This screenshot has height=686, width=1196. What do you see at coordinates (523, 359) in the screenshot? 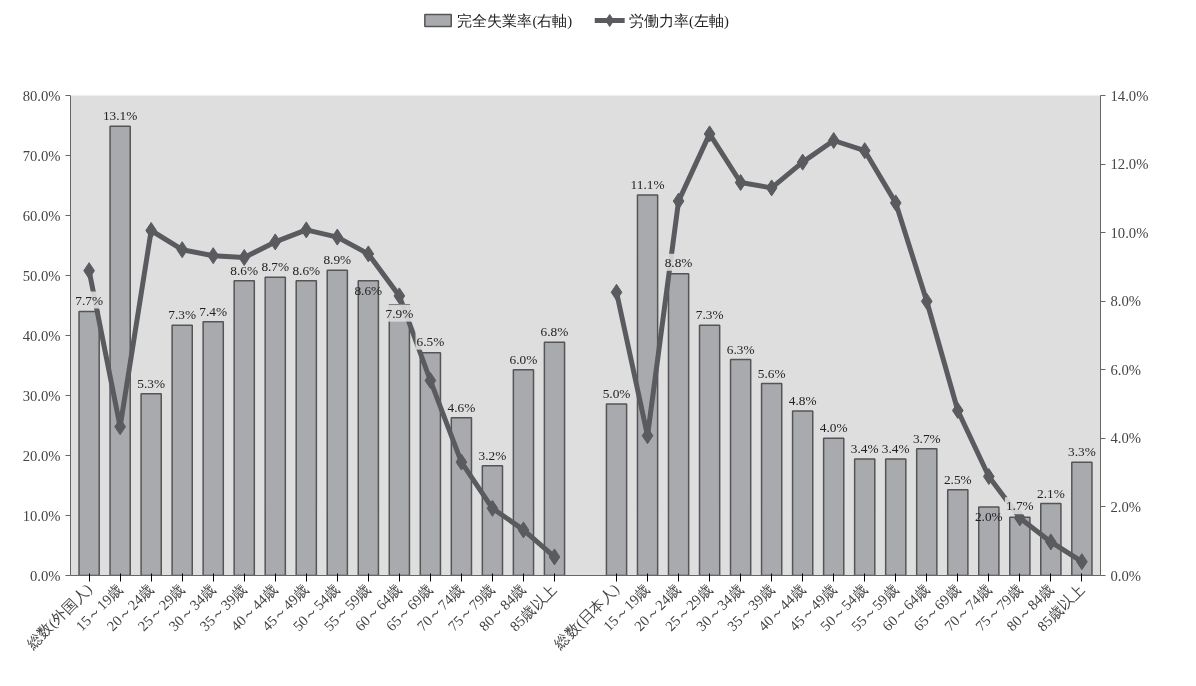
I see `data-label: 6.0%` at bounding box center [523, 359].